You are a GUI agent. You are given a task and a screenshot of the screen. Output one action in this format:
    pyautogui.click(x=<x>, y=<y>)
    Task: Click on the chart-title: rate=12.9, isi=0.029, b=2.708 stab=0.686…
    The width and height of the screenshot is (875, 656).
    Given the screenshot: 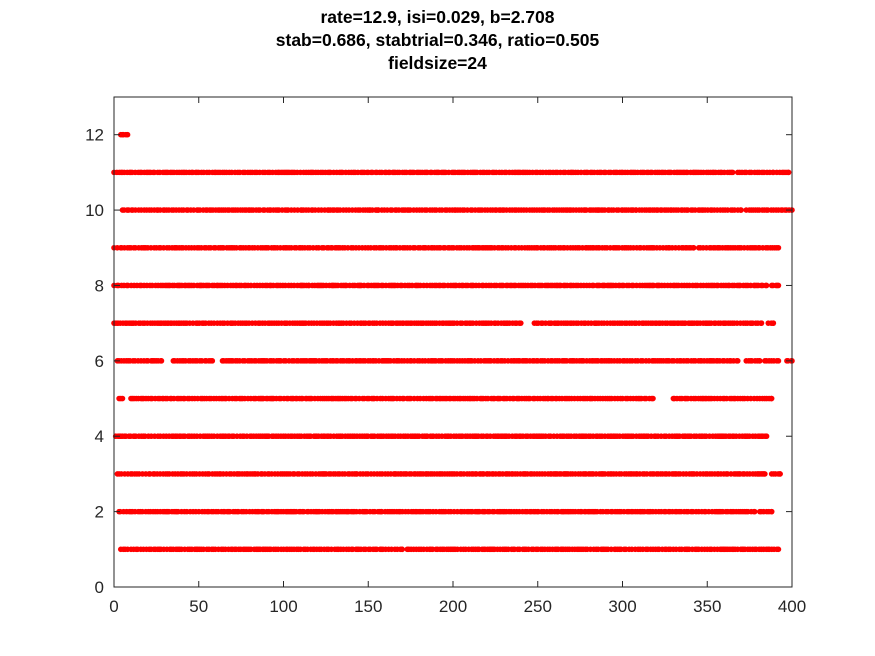 What is the action you would take?
    pyautogui.click(x=437, y=40)
    